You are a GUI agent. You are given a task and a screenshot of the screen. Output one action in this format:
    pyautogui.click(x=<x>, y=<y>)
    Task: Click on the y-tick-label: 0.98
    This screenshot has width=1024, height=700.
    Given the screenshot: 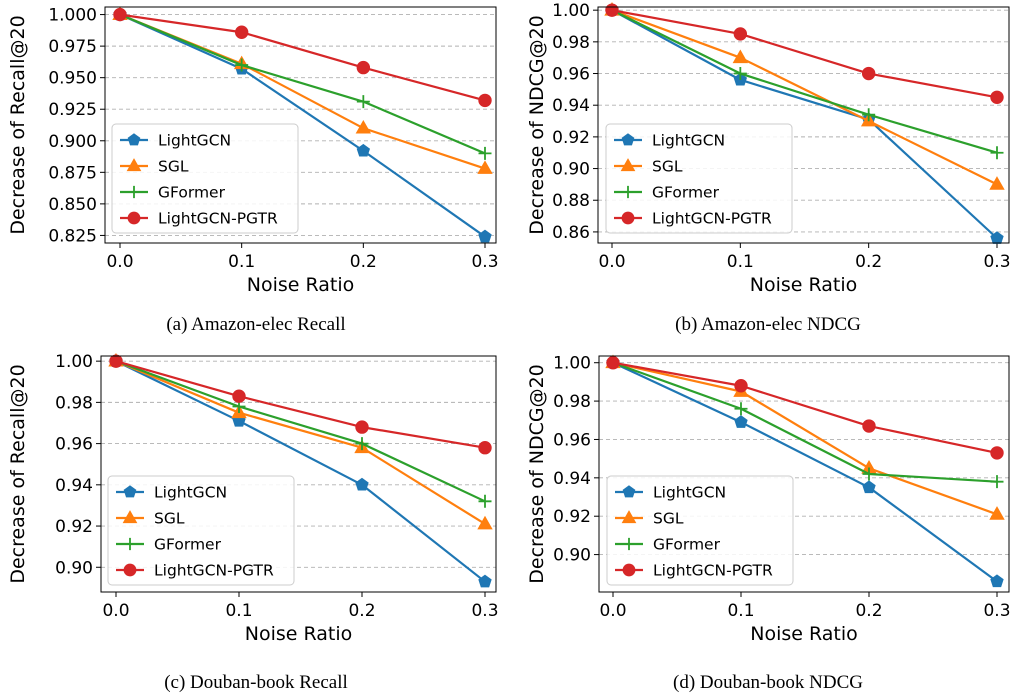 What is the action you would take?
    pyautogui.click(x=74, y=403)
    